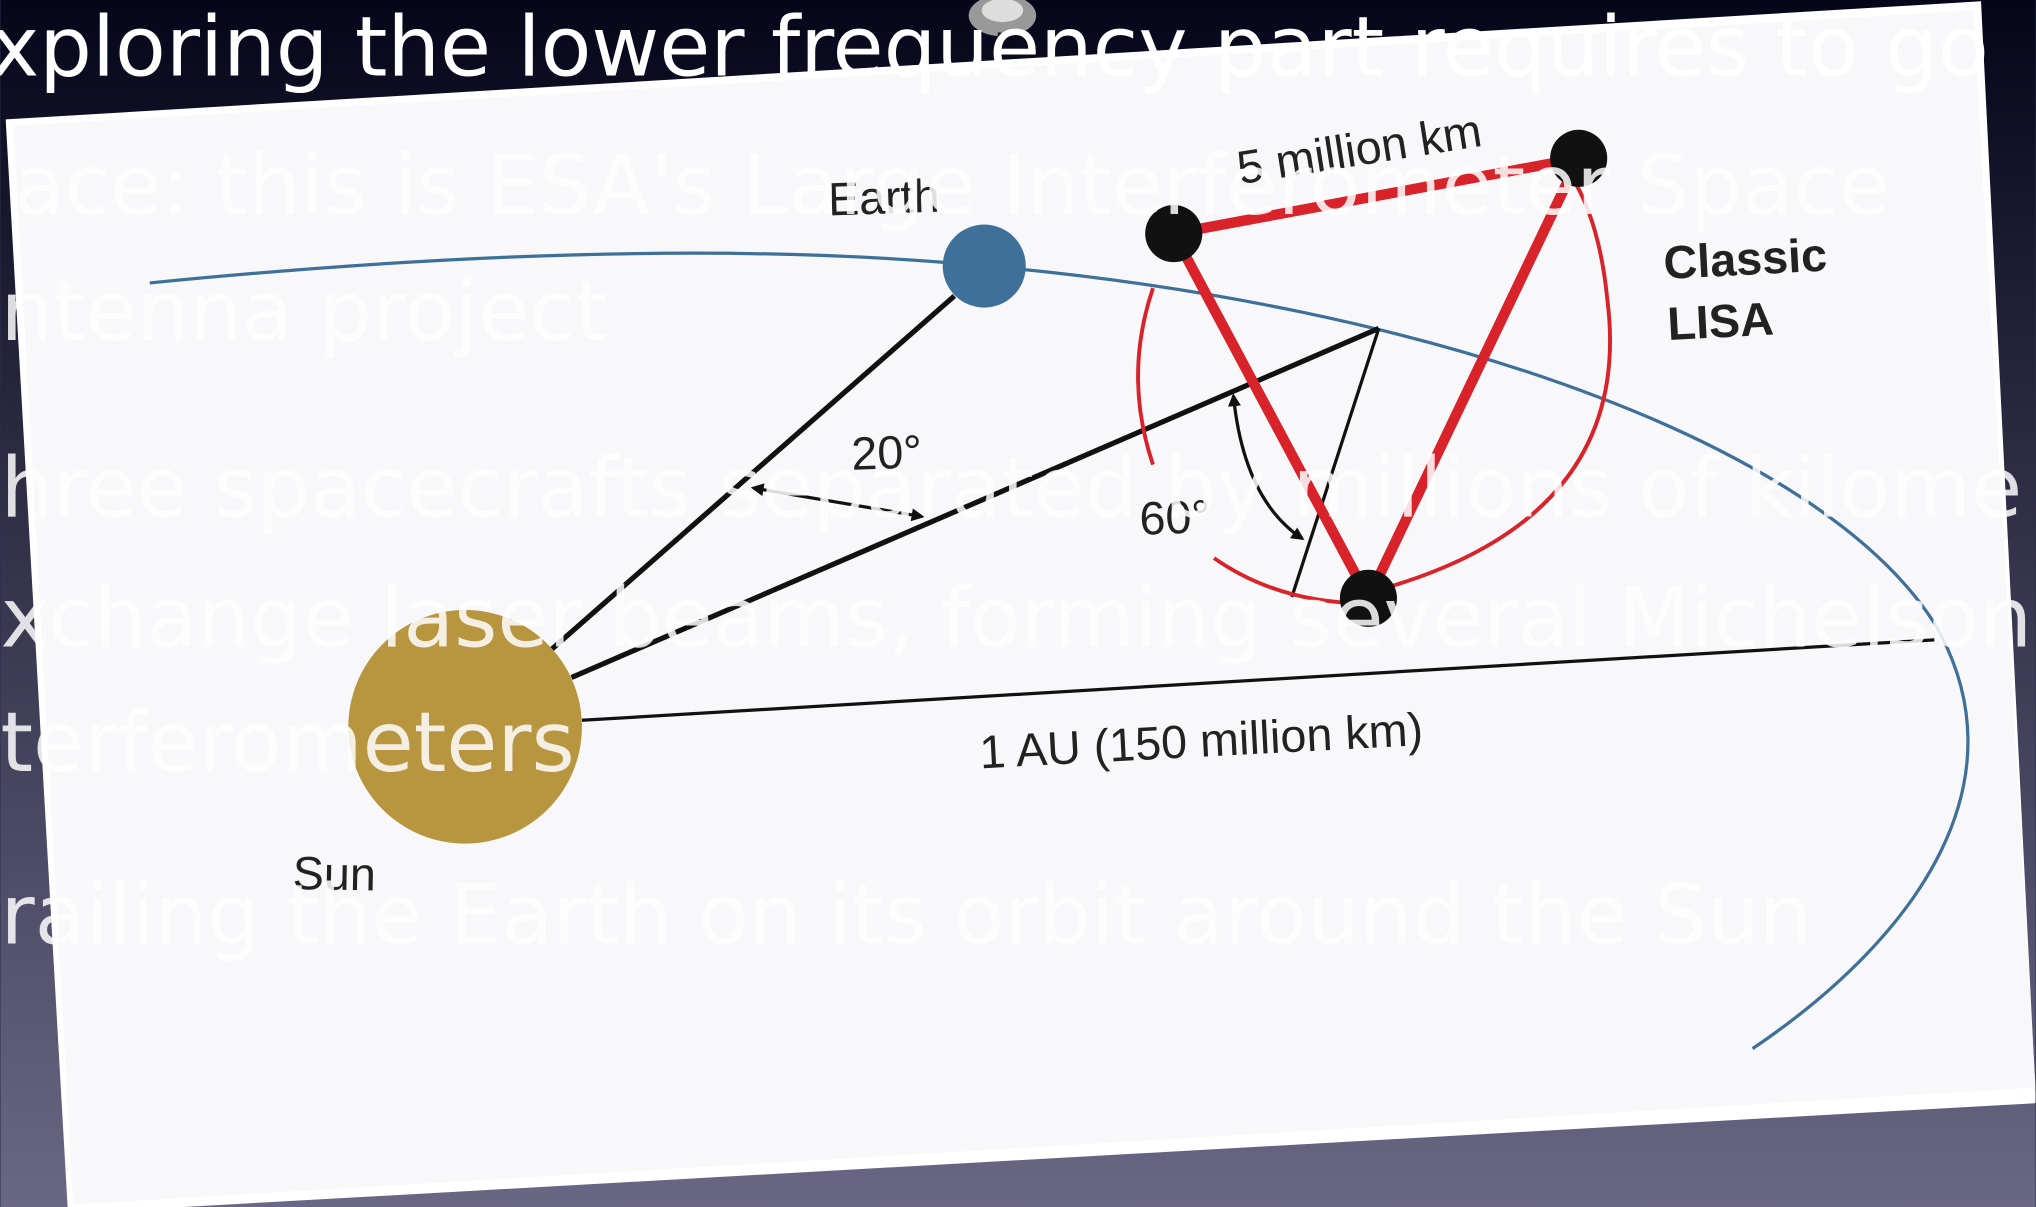 The image size is (2036, 1207). What do you see at coordinates (984, 266) in the screenshot?
I see `earth` at bounding box center [984, 266].